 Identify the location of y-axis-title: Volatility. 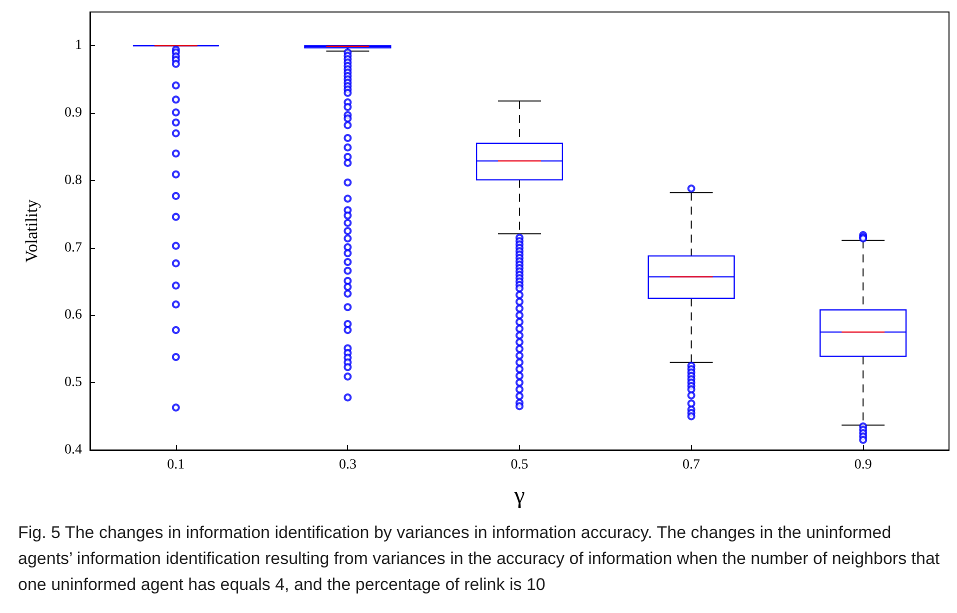
(31, 230).